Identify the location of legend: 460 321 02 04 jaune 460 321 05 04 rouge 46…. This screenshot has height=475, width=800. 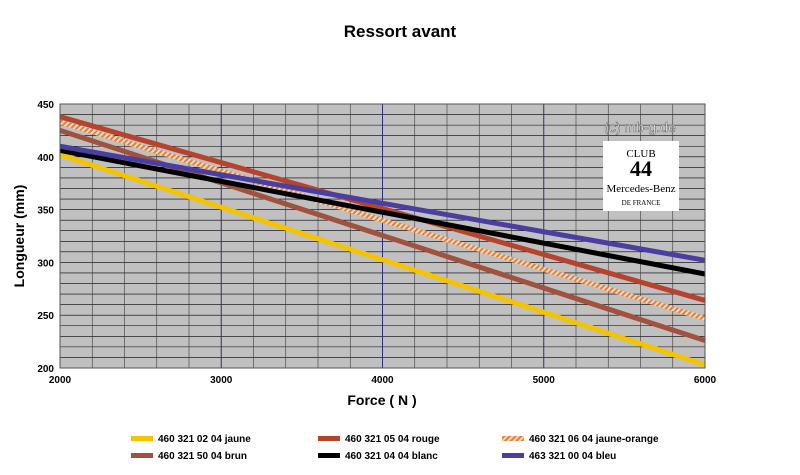
(395, 448).